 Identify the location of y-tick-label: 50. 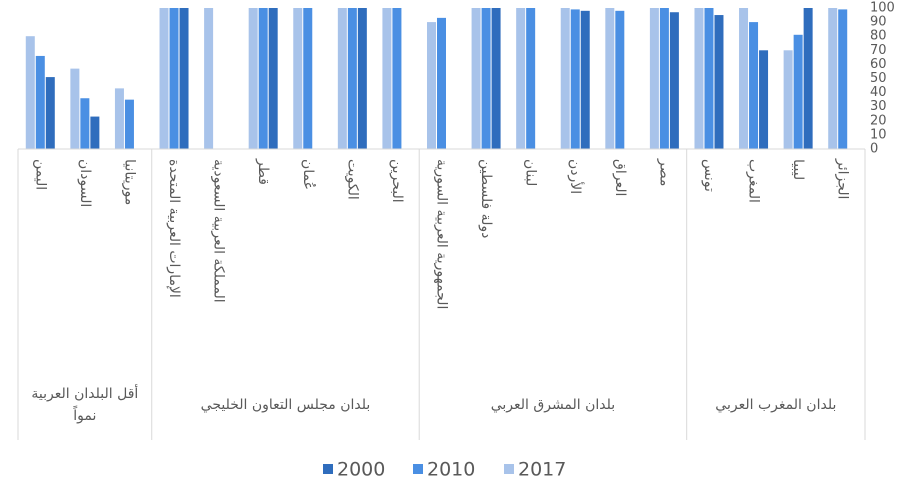
(878, 78).